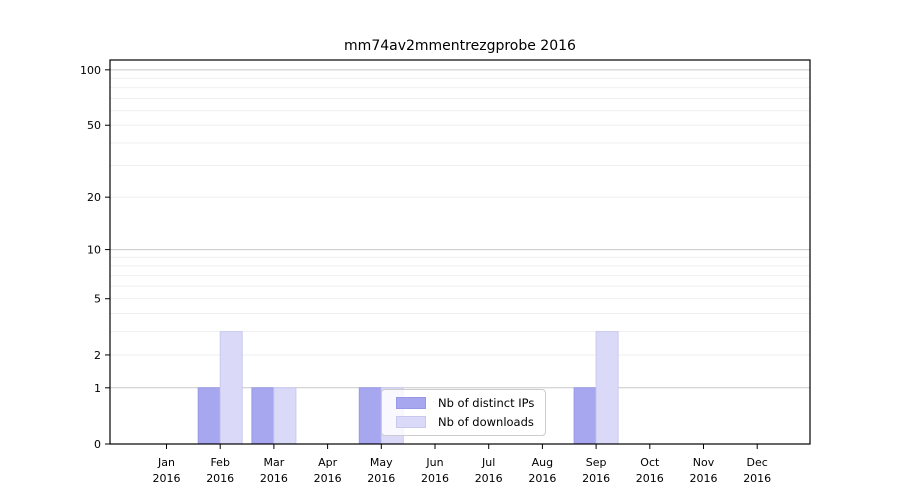 The height and width of the screenshot is (500, 900). What do you see at coordinates (460, 46) in the screenshot?
I see `chart-title: mm74av2mmentrezgprobe 2016` at bounding box center [460, 46].